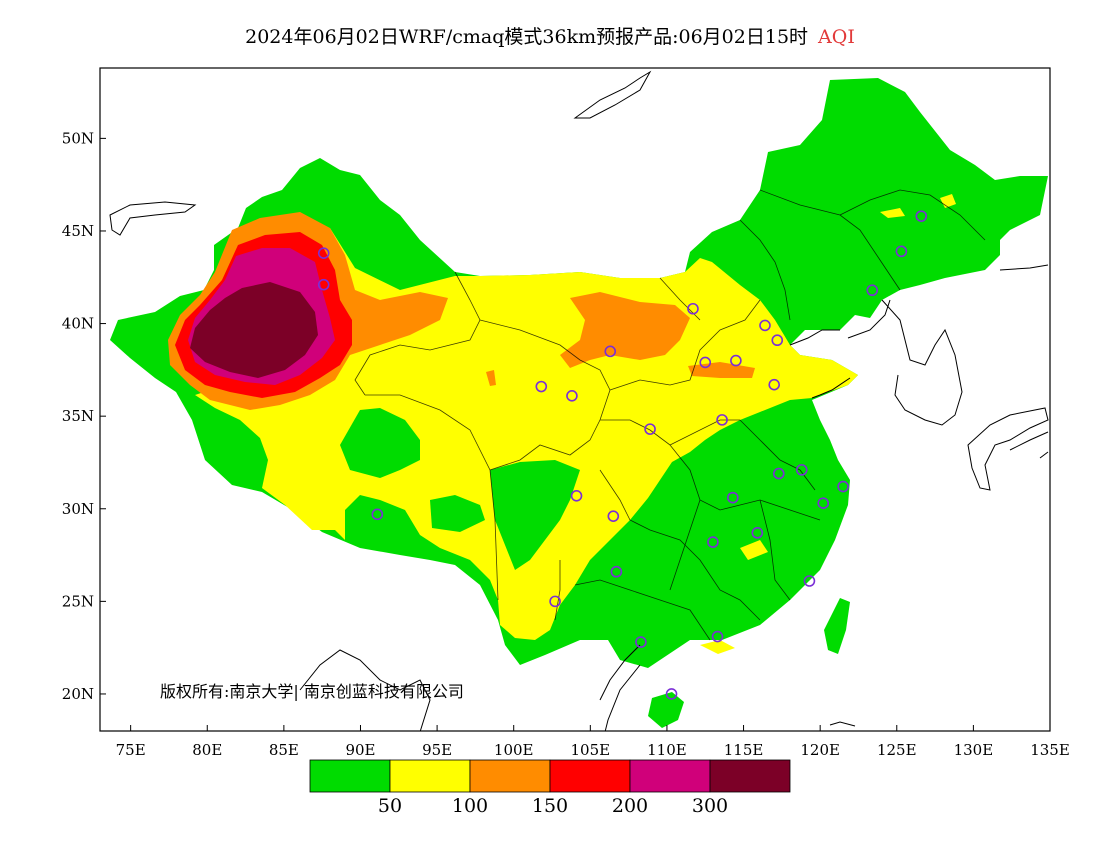  I want to click on title-main: 2024年06月02日WRF/cmaq模式36km预报产品:06月02日15时, so click(527, 37).